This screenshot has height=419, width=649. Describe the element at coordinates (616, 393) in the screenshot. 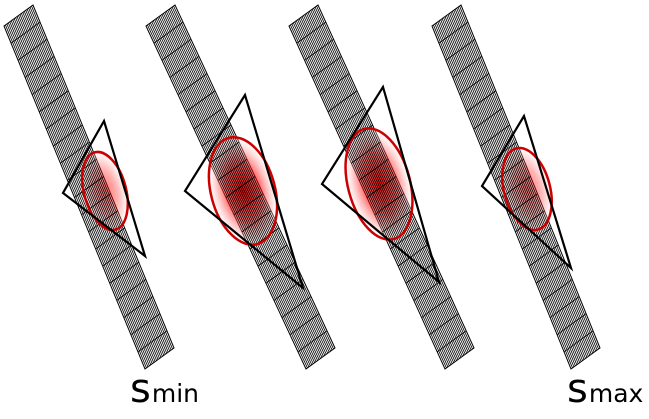

I see `s-max-label-subscript: max` at that location.